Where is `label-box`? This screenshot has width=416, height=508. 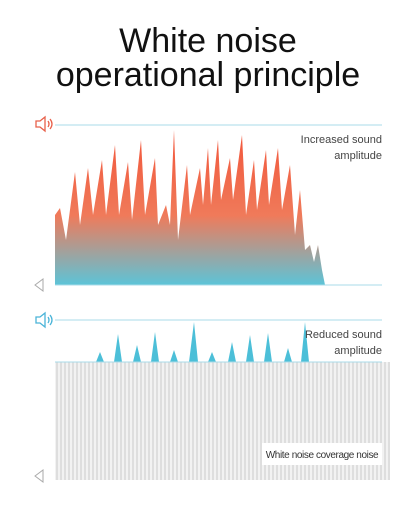 label-box is located at coordinates (322, 454).